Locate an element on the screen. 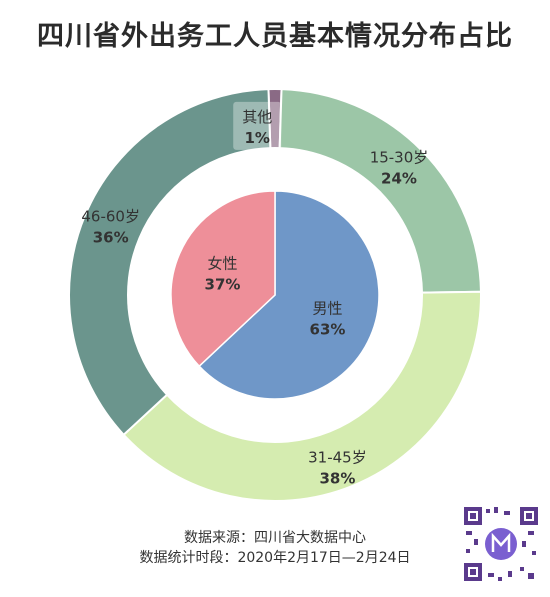 Image resolution: width=550 pixels, height=597 pixels. age-label-1: 15-30岁 24% is located at coordinates (399, 168).